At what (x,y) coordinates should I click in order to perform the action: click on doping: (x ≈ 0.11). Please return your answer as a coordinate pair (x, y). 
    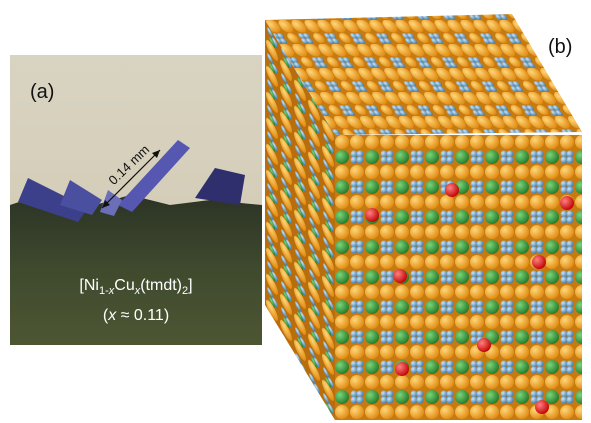
    Looking at the image, I should click on (136, 315).